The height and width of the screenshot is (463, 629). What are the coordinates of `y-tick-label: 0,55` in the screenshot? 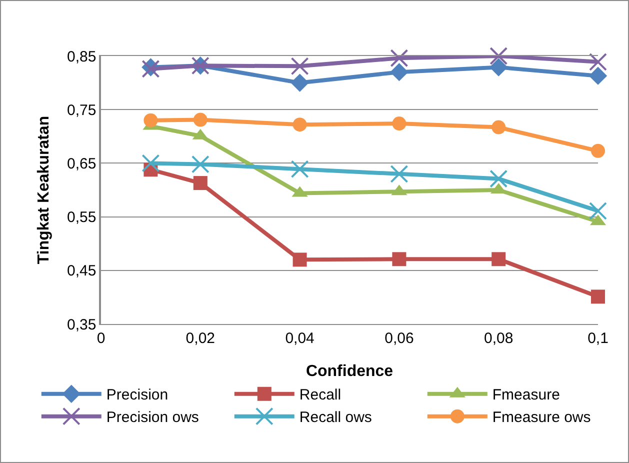 It's located at (81, 217).